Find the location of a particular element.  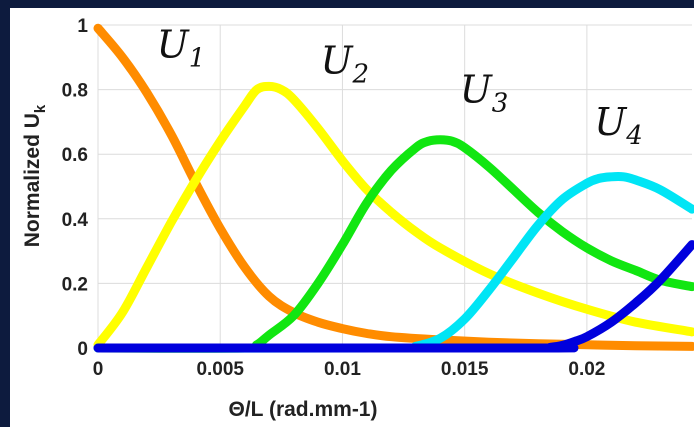

x-tick-label: 0.005 is located at coordinates (220, 369).